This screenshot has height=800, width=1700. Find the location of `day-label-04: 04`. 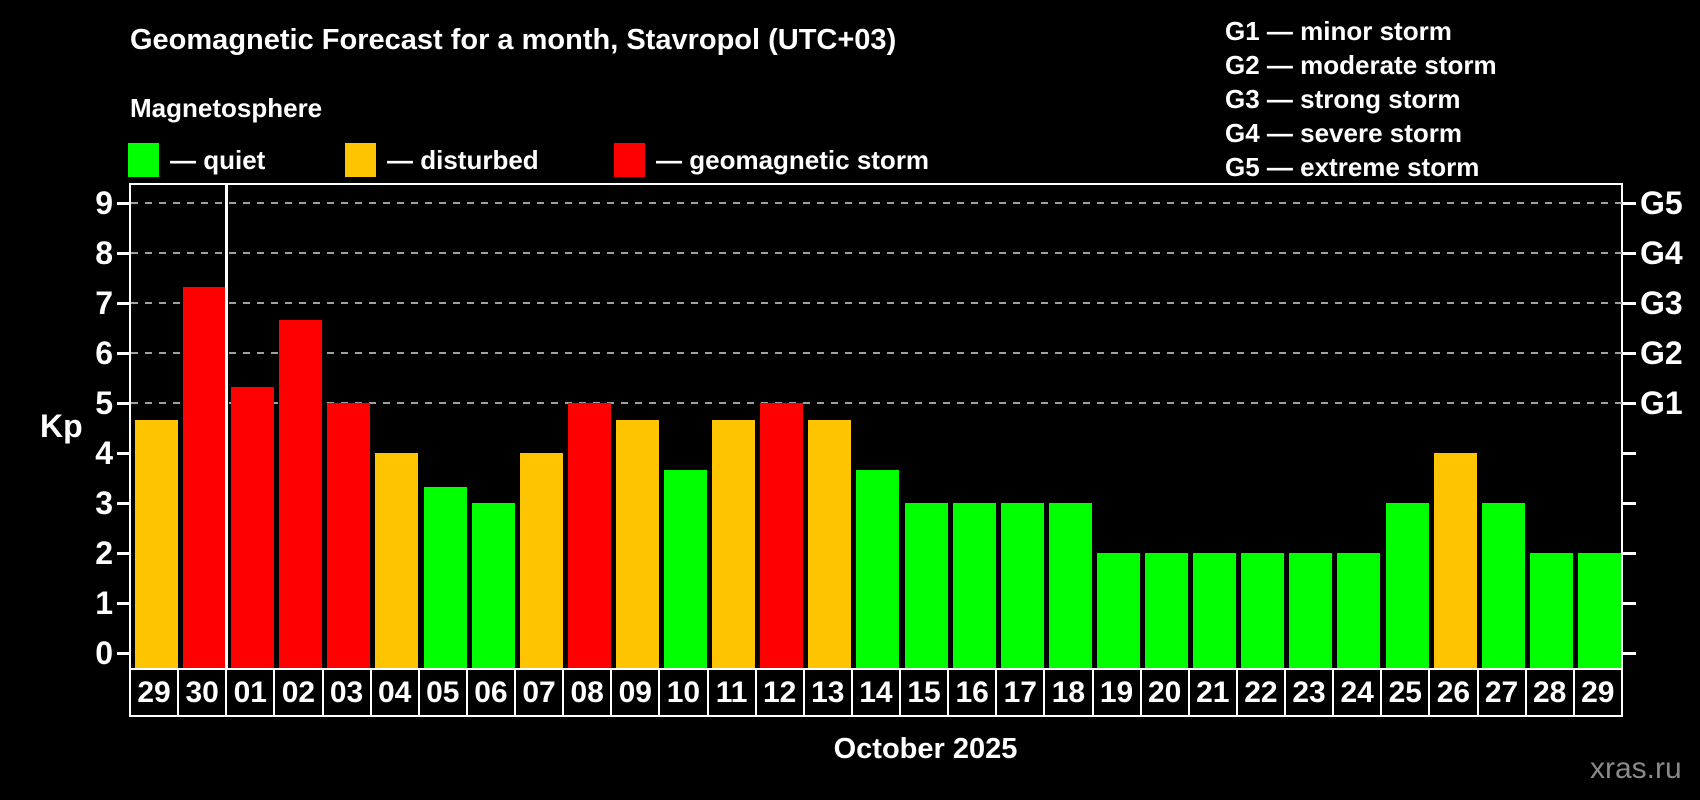

day-label-04: 04 is located at coordinates (396, 692).